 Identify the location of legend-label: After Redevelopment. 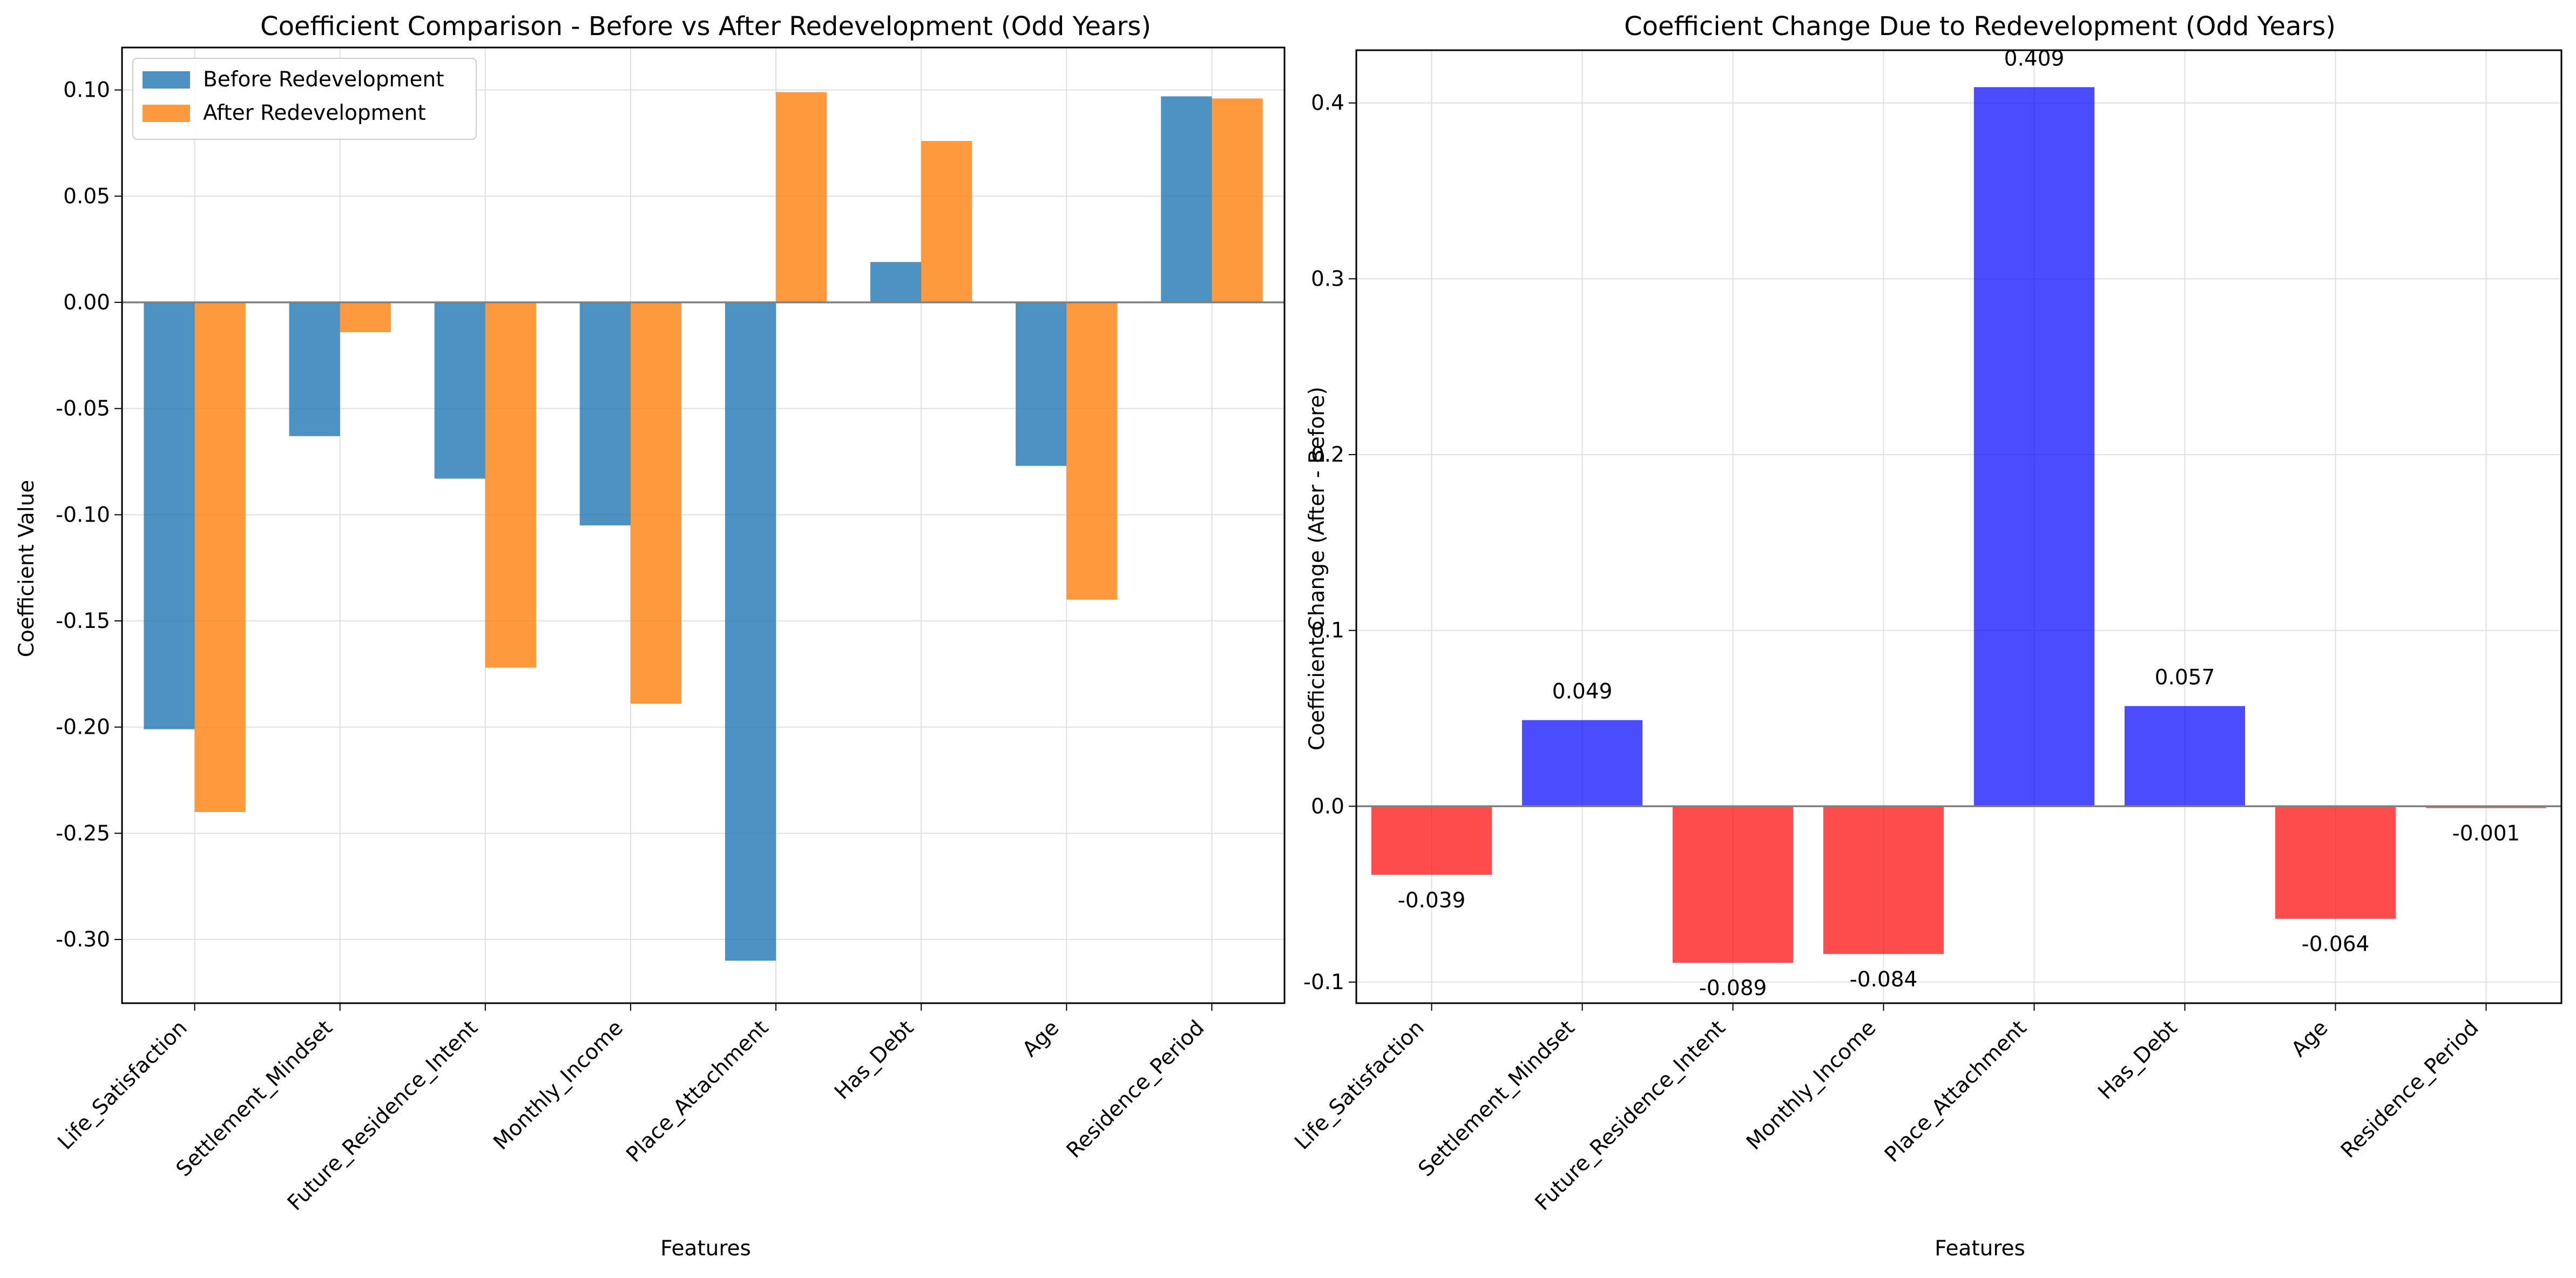
(315, 113).